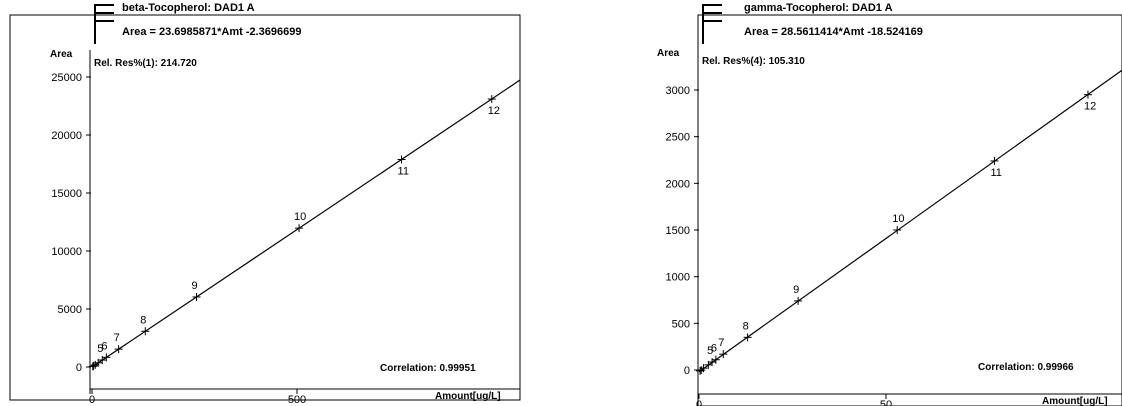 This screenshot has height=406, width=1122. I want to click on y-tick-label: 15000, so click(66, 194).